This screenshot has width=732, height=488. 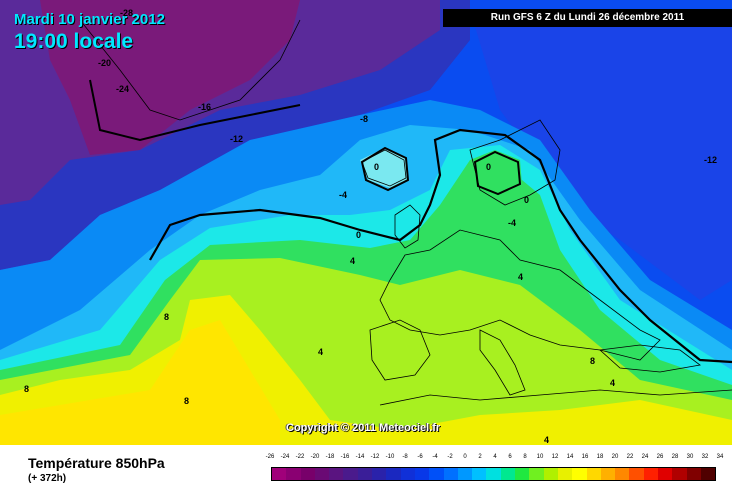 What do you see at coordinates (104, 63) in the screenshot?
I see `contour-label: -20` at bounding box center [104, 63].